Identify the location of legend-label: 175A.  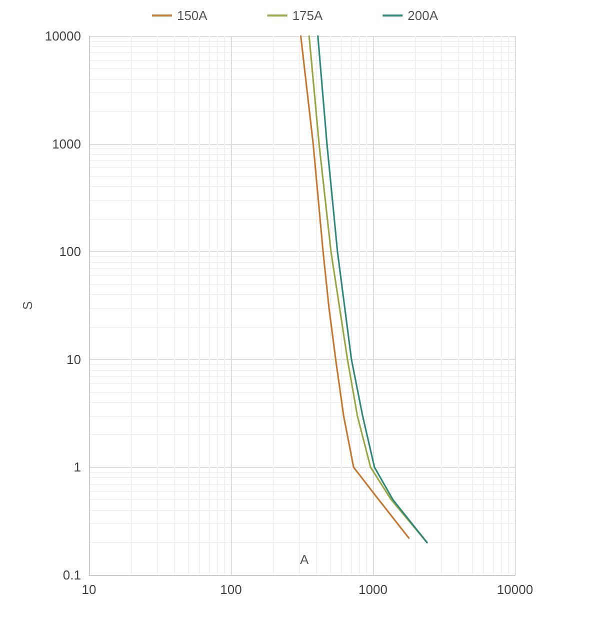
(308, 15).